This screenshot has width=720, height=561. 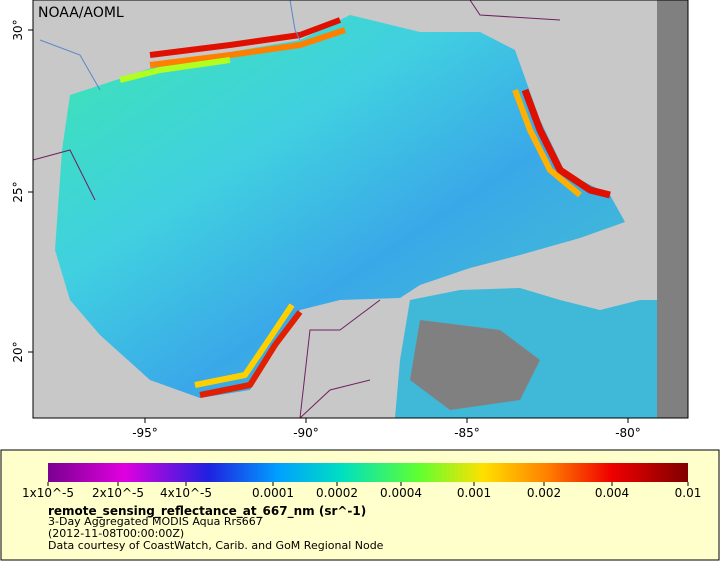 What do you see at coordinates (467, 433) in the screenshot?
I see `lon-label: -85°` at bounding box center [467, 433].